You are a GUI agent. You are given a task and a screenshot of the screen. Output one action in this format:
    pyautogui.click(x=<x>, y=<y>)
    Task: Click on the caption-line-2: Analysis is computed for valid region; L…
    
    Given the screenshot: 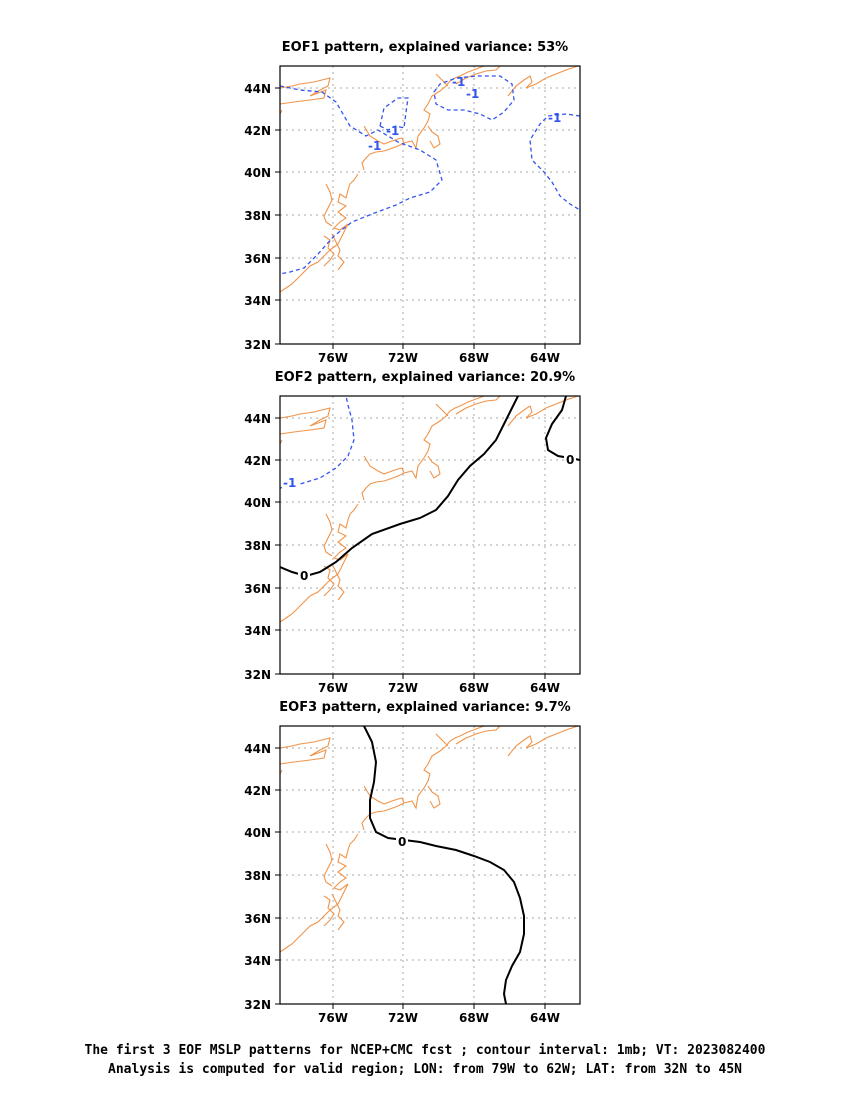 What is the action you would take?
    pyautogui.click(x=425, y=1069)
    